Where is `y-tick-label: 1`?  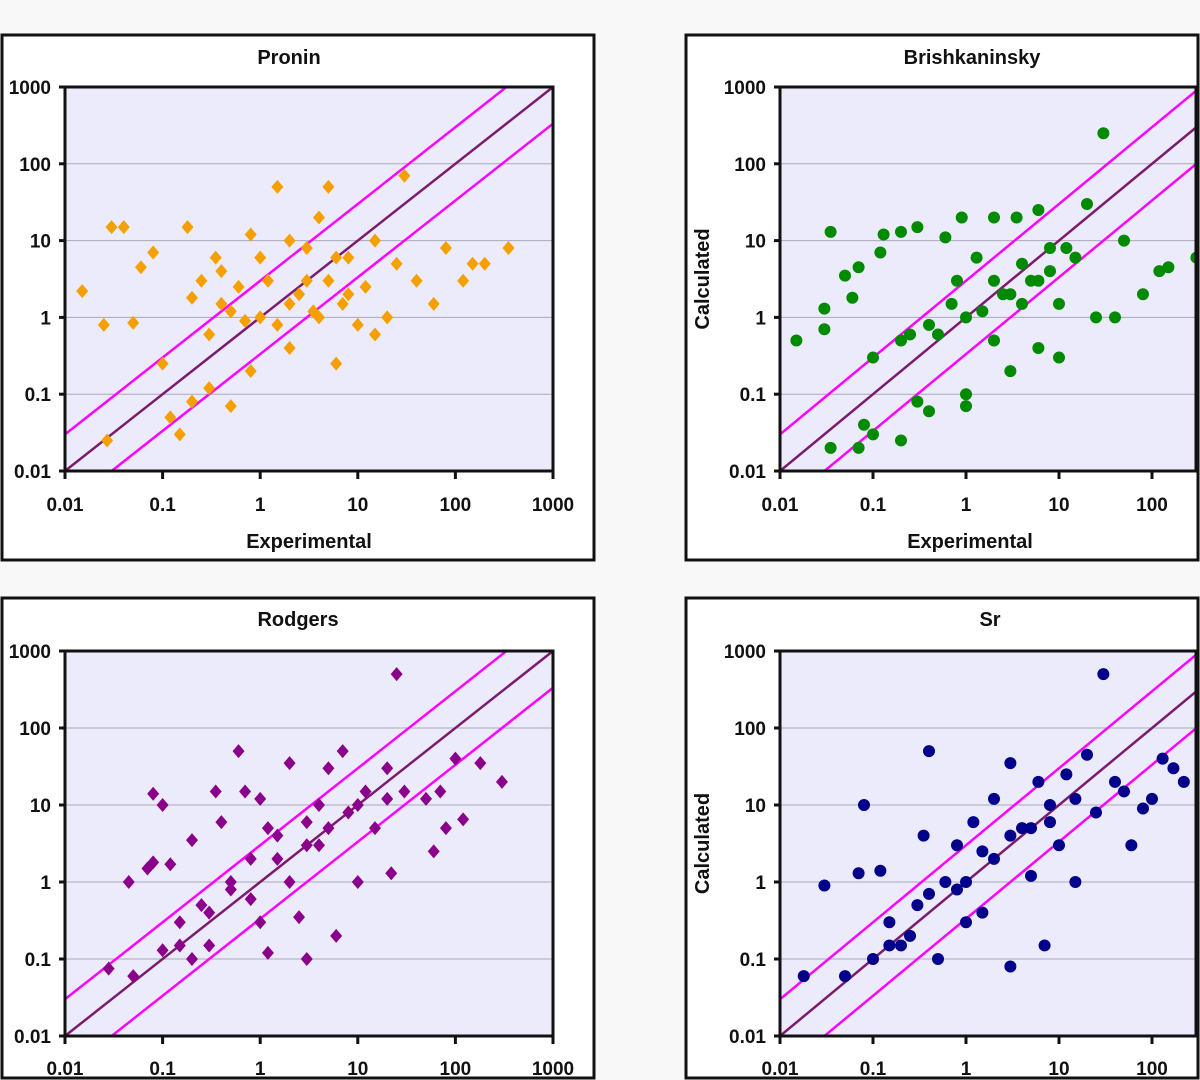
y-tick-label: 1 is located at coordinates (760, 318).